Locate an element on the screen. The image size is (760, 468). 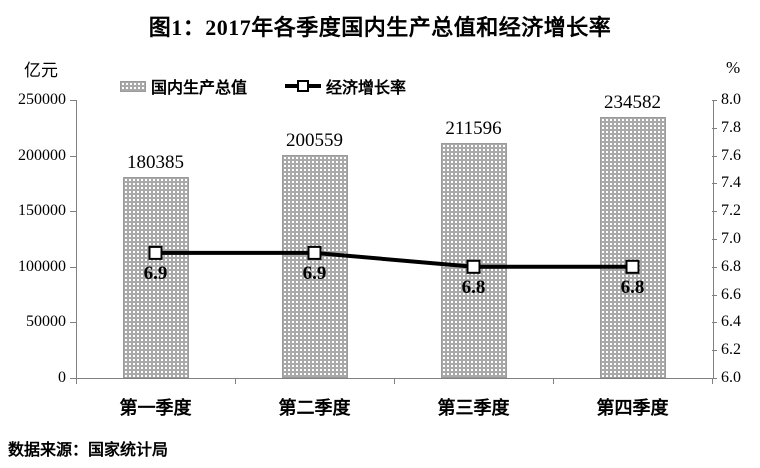
y-right-tick-label: 7.8 is located at coordinates (731, 127).